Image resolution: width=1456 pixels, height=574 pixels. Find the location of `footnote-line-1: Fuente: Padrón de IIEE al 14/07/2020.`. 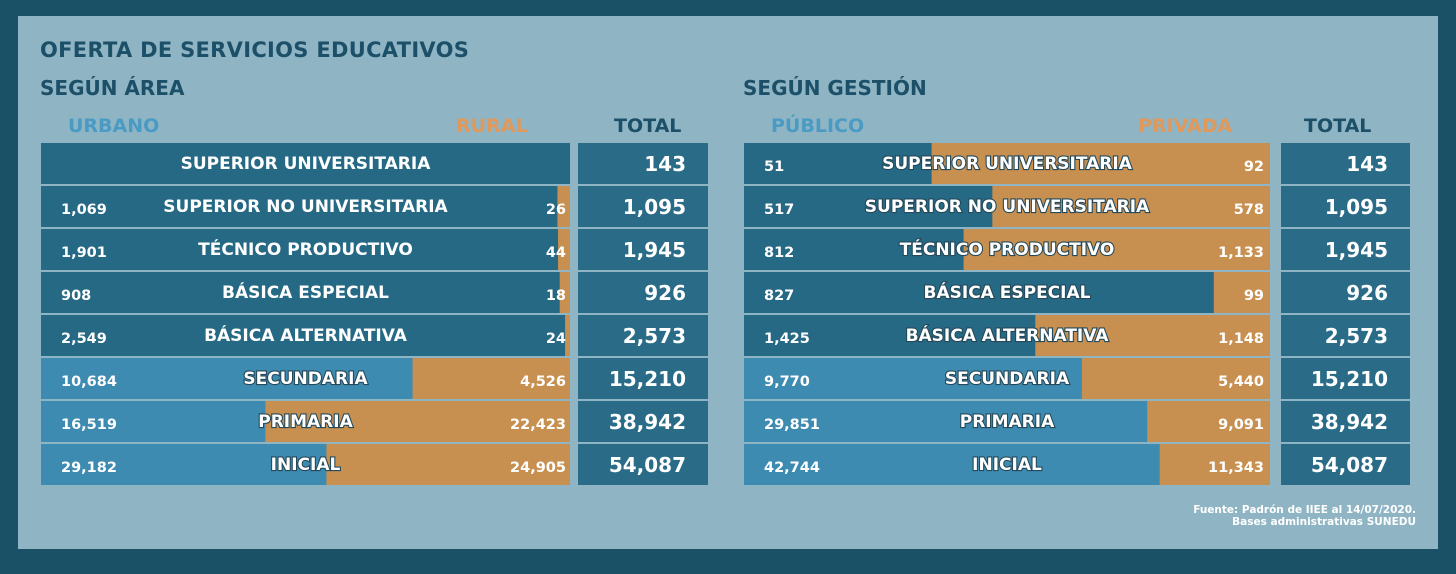

footnote-line-1: Fuente: Padrón de IIEE al 14/07/2020. is located at coordinates (1304, 510).